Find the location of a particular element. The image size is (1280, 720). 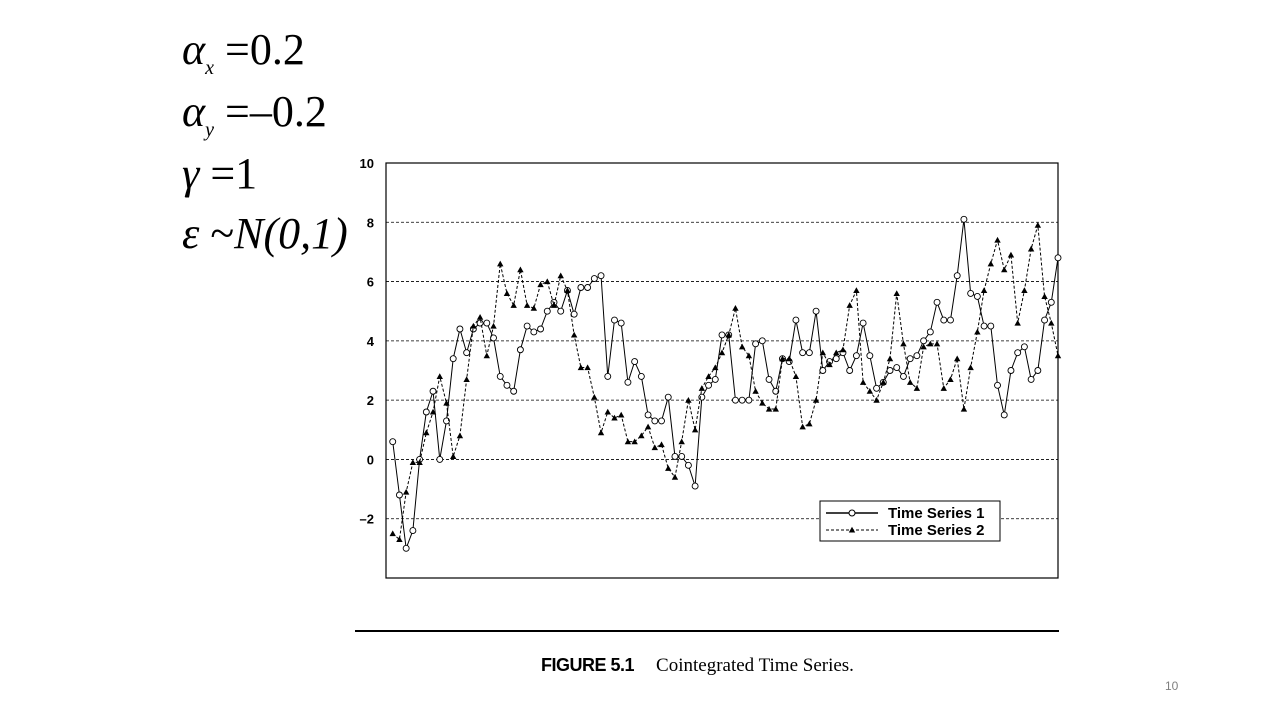

y-tick-label: 8 is located at coordinates (370, 222).